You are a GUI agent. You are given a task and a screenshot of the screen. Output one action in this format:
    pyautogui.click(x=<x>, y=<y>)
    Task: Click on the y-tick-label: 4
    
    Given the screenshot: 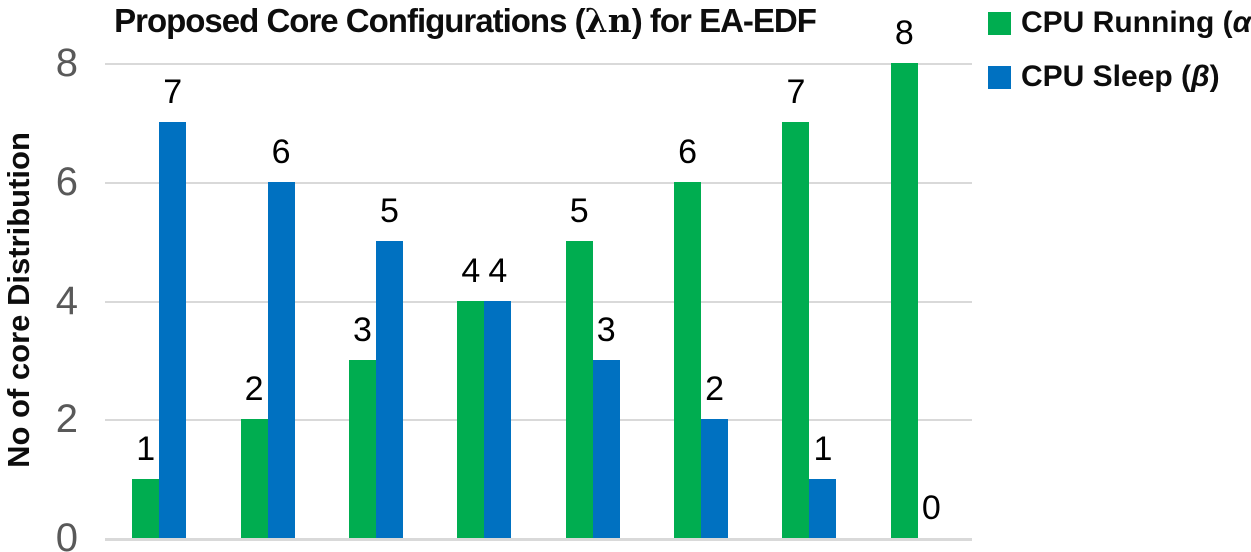 What is the action you would take?
    pyautogui.click(x=66, y=300)
    